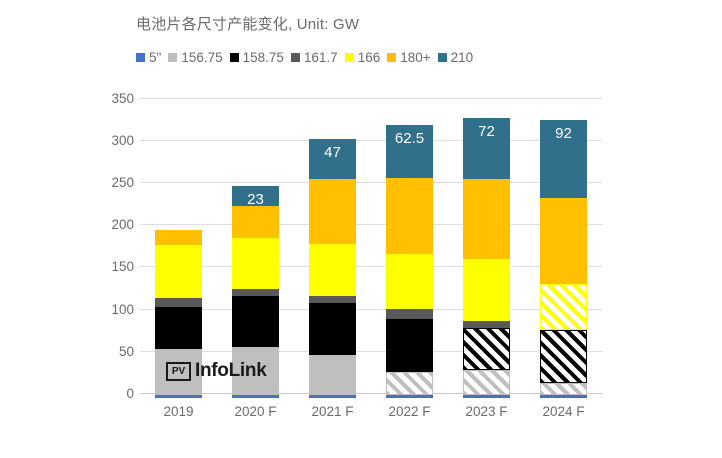  Describe the element at coordinates (130, 393) in the screenshot. I see `y-tick-label: 0` at that location.